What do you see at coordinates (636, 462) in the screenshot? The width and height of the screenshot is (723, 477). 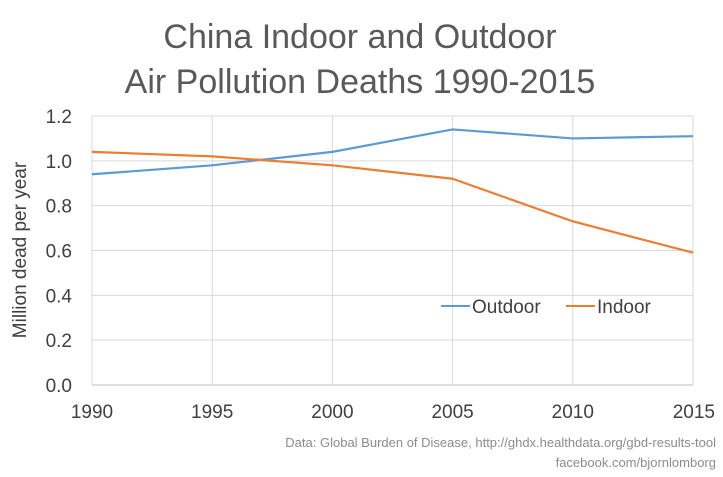 I see `credit-note: facebook.com/bjornlomborg` at bounding box center [636, 462].